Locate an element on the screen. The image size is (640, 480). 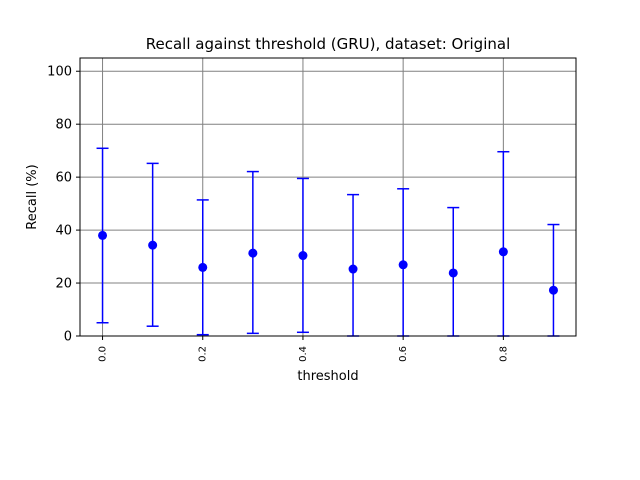
x-tick-label: 0.2 is located at coordinates (203, 354).